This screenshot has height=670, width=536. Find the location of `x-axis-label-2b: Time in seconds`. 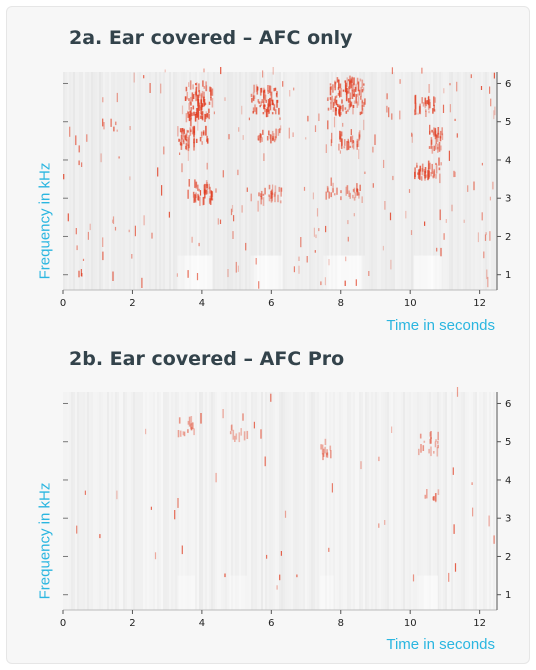

x-axis-label-2b: Time in seconds is located at coordinates (440, 644).